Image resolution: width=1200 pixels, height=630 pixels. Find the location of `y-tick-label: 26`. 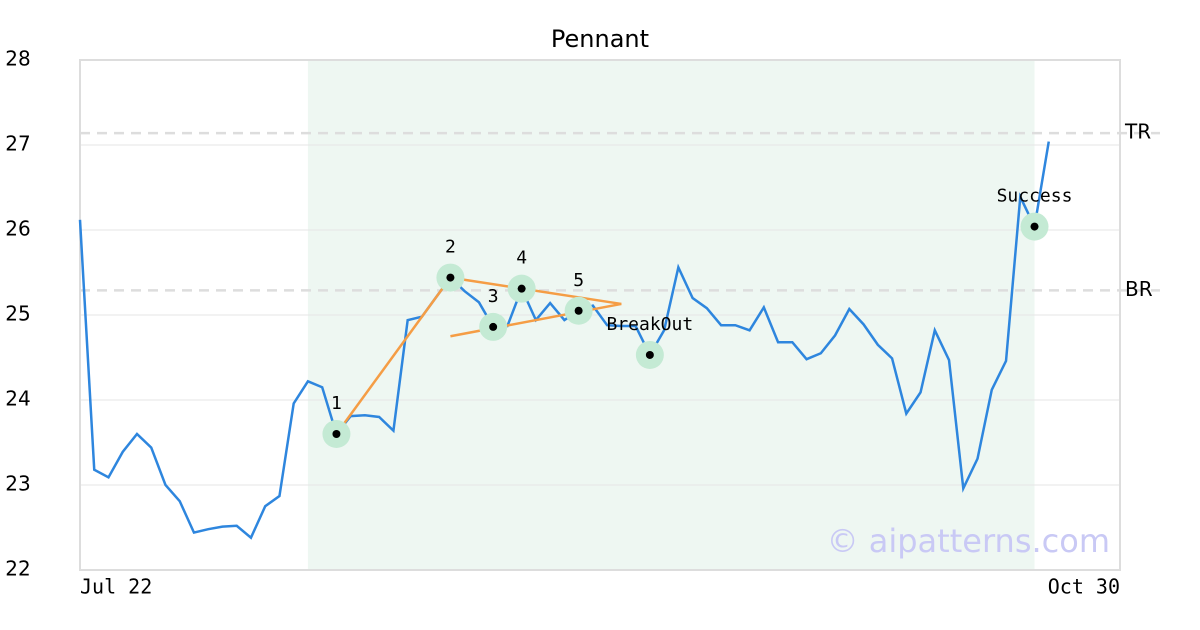

y-tick-label: 26 is located at coordinates (17, 229).